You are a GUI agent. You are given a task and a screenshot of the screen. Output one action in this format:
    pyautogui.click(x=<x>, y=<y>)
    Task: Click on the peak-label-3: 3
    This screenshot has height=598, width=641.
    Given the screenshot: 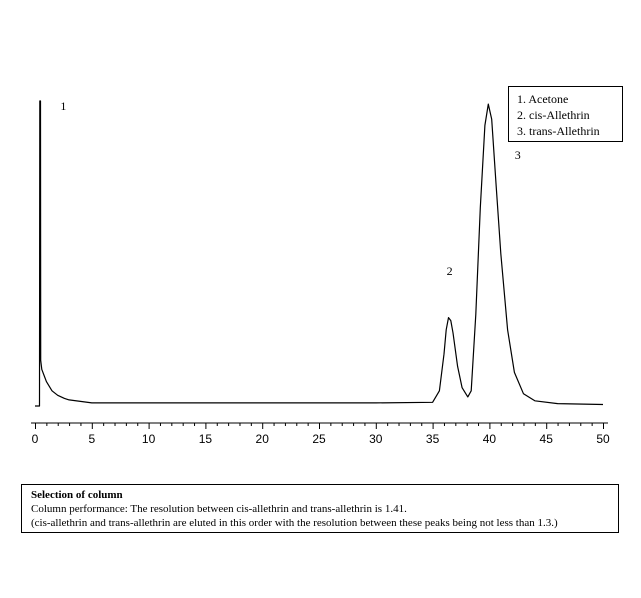 What is the action you would take?
    pyautogui.click(x=518, y=155)
    